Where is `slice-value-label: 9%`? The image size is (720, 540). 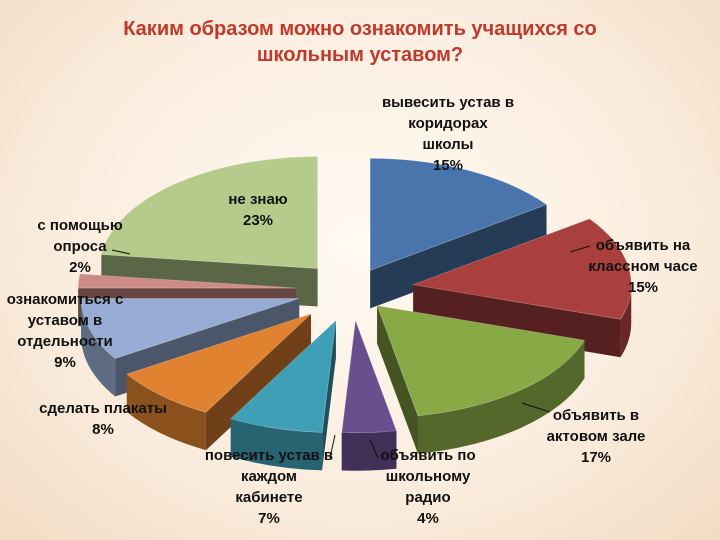
slice-value-label: 9% is located at coordinates (65, 362).